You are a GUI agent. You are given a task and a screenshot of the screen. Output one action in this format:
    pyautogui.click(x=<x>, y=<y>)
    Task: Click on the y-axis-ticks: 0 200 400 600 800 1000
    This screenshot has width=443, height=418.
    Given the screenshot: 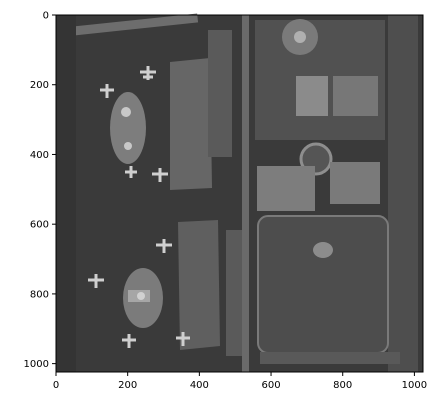 What is the action you would take?
    pyautogui.click(x=40, y=190)
    